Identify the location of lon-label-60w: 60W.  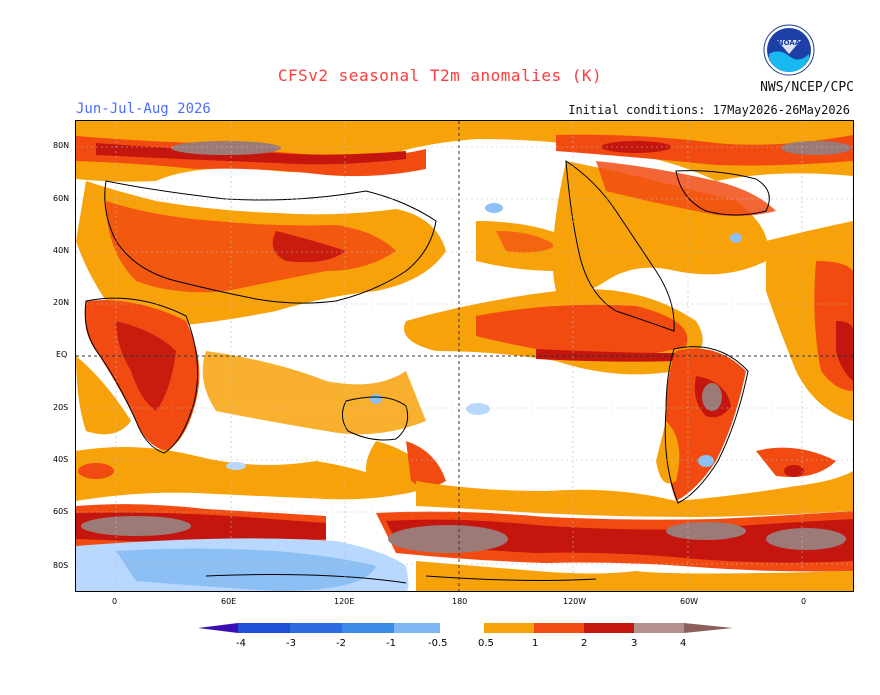
(689, 601).